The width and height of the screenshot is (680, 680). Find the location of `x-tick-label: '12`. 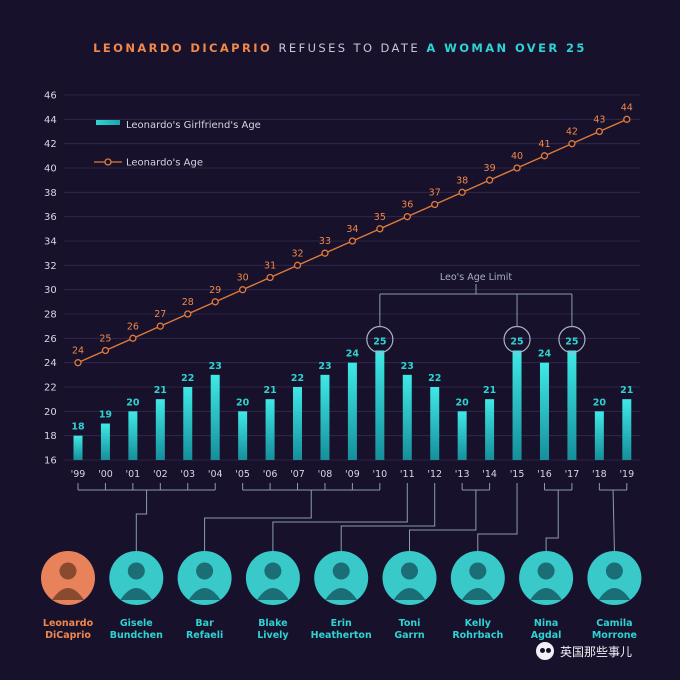

x-tick-label: '12 is located at coordinates (434, 474).